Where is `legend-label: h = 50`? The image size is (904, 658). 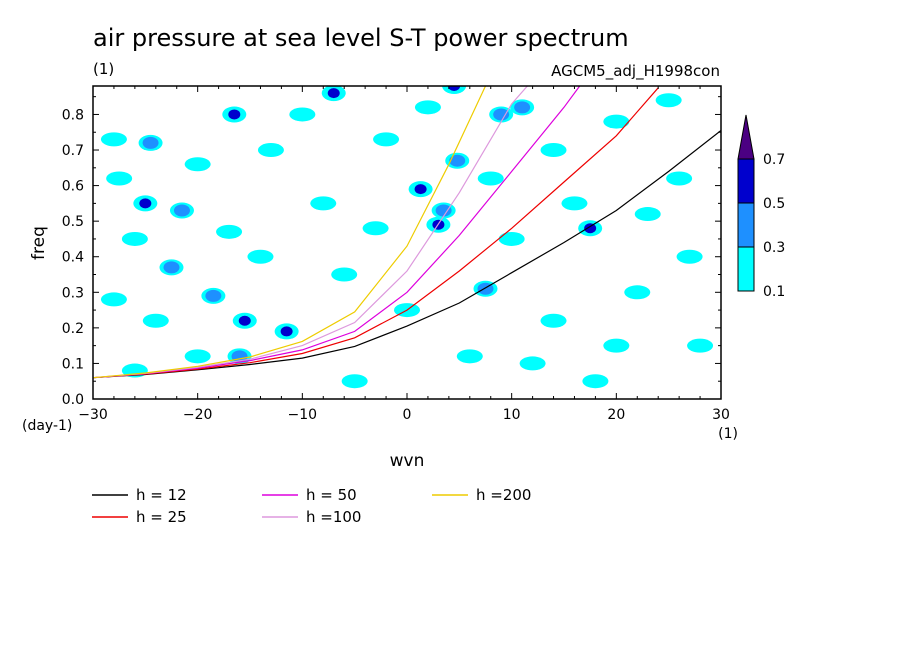
legend-label: h = 50 is located at coordinates (331, 495).